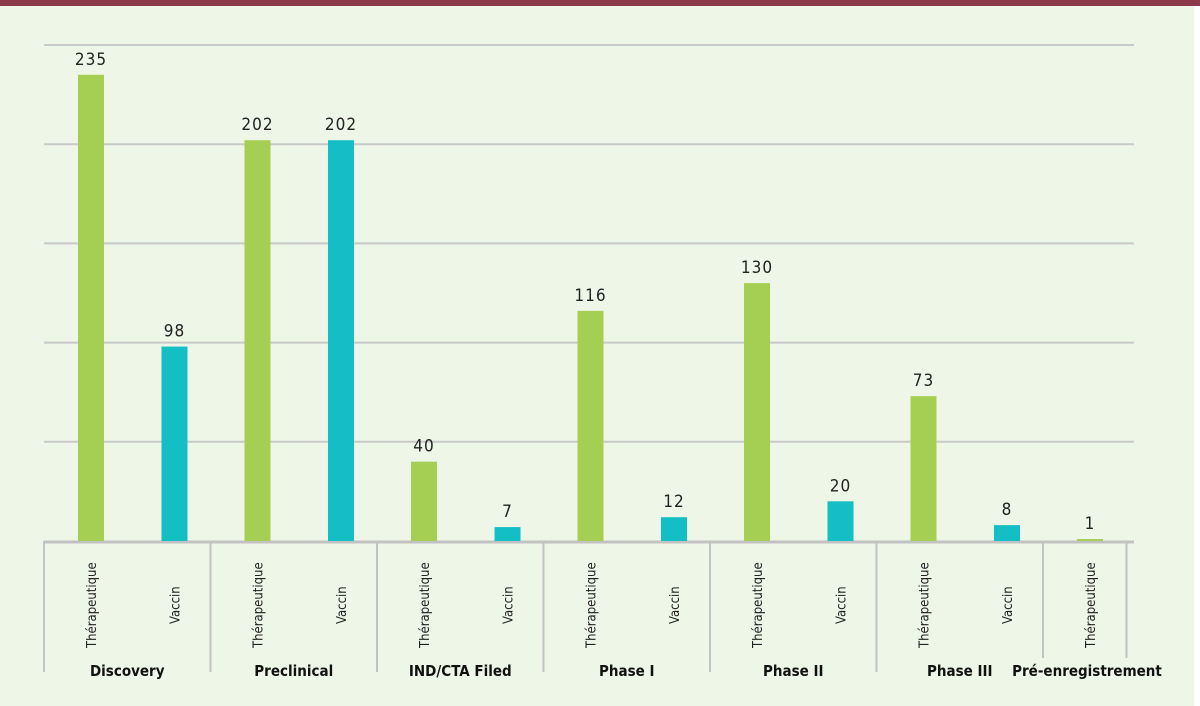 The height and width of the screenshot is (706, 1200). I want to click on category-label: Phase III, so click(960, 671).